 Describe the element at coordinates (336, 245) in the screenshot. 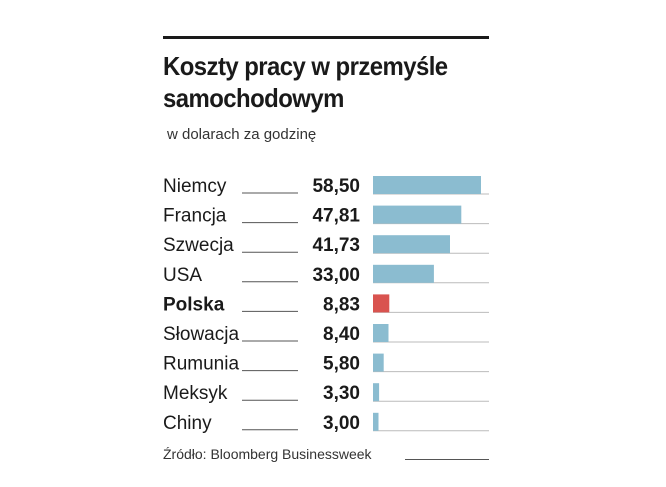

I see `value-label: 41,73` at that location.